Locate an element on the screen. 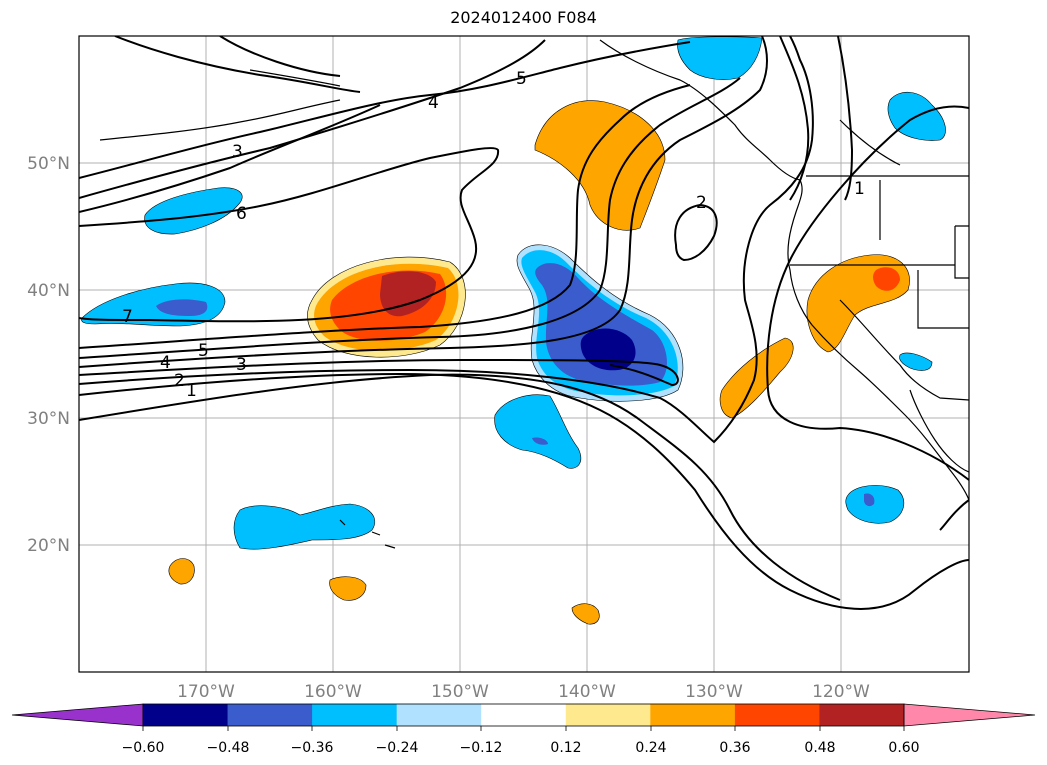 The image size is (1047, 765). negative-anomaly-hawaii is located at coordinates (304, 526).